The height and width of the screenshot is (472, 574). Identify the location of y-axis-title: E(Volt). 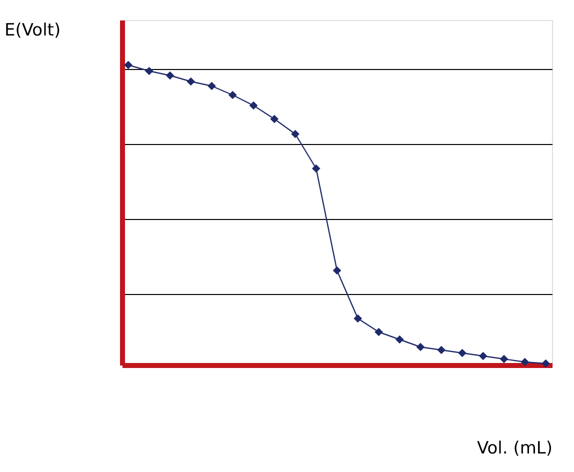
(32, 30).